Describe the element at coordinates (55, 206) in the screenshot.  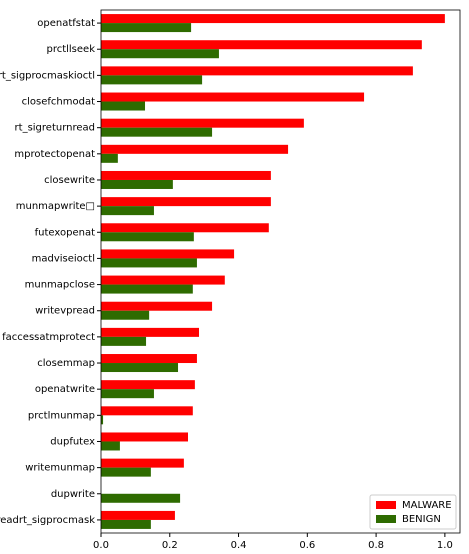
I see `y-tick-label: munmapwrite□` at that location.